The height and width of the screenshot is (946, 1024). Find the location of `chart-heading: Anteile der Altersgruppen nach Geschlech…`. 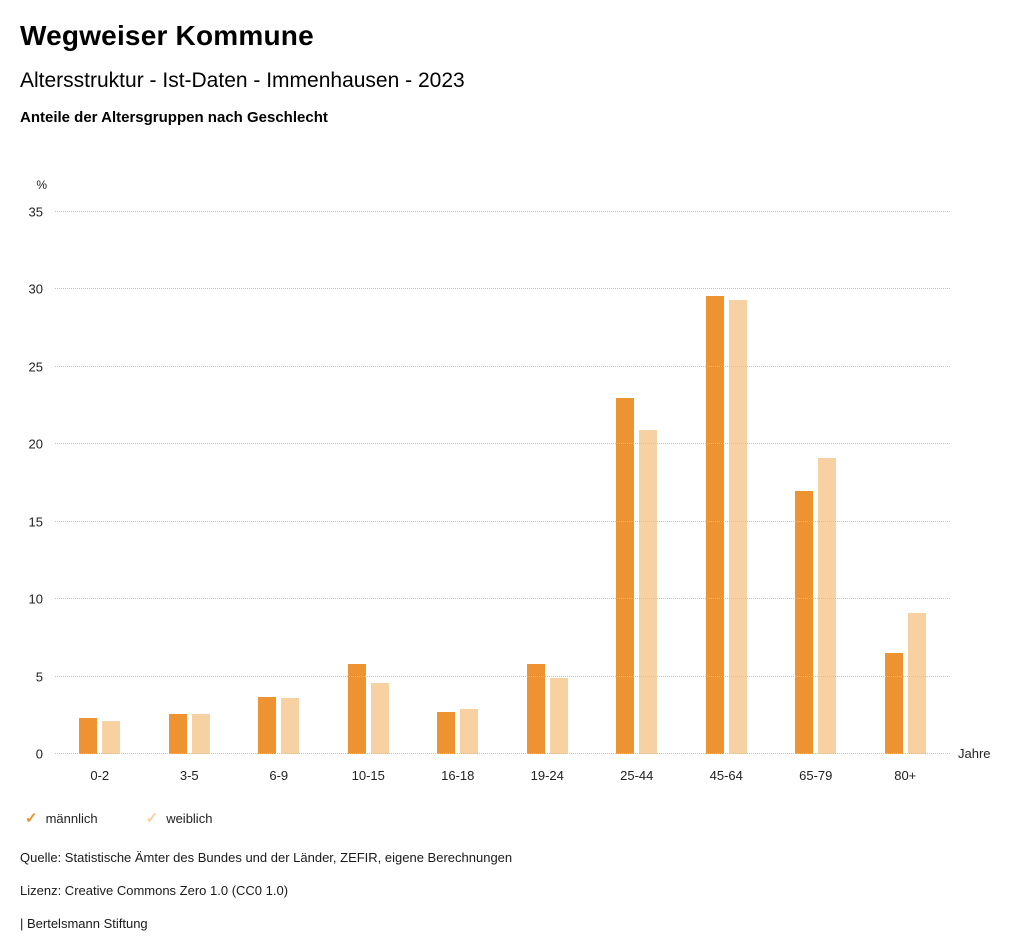

chart-heading: Anteile der Altersgruppen nach Geschlech… is located at coordinates (174, 117).